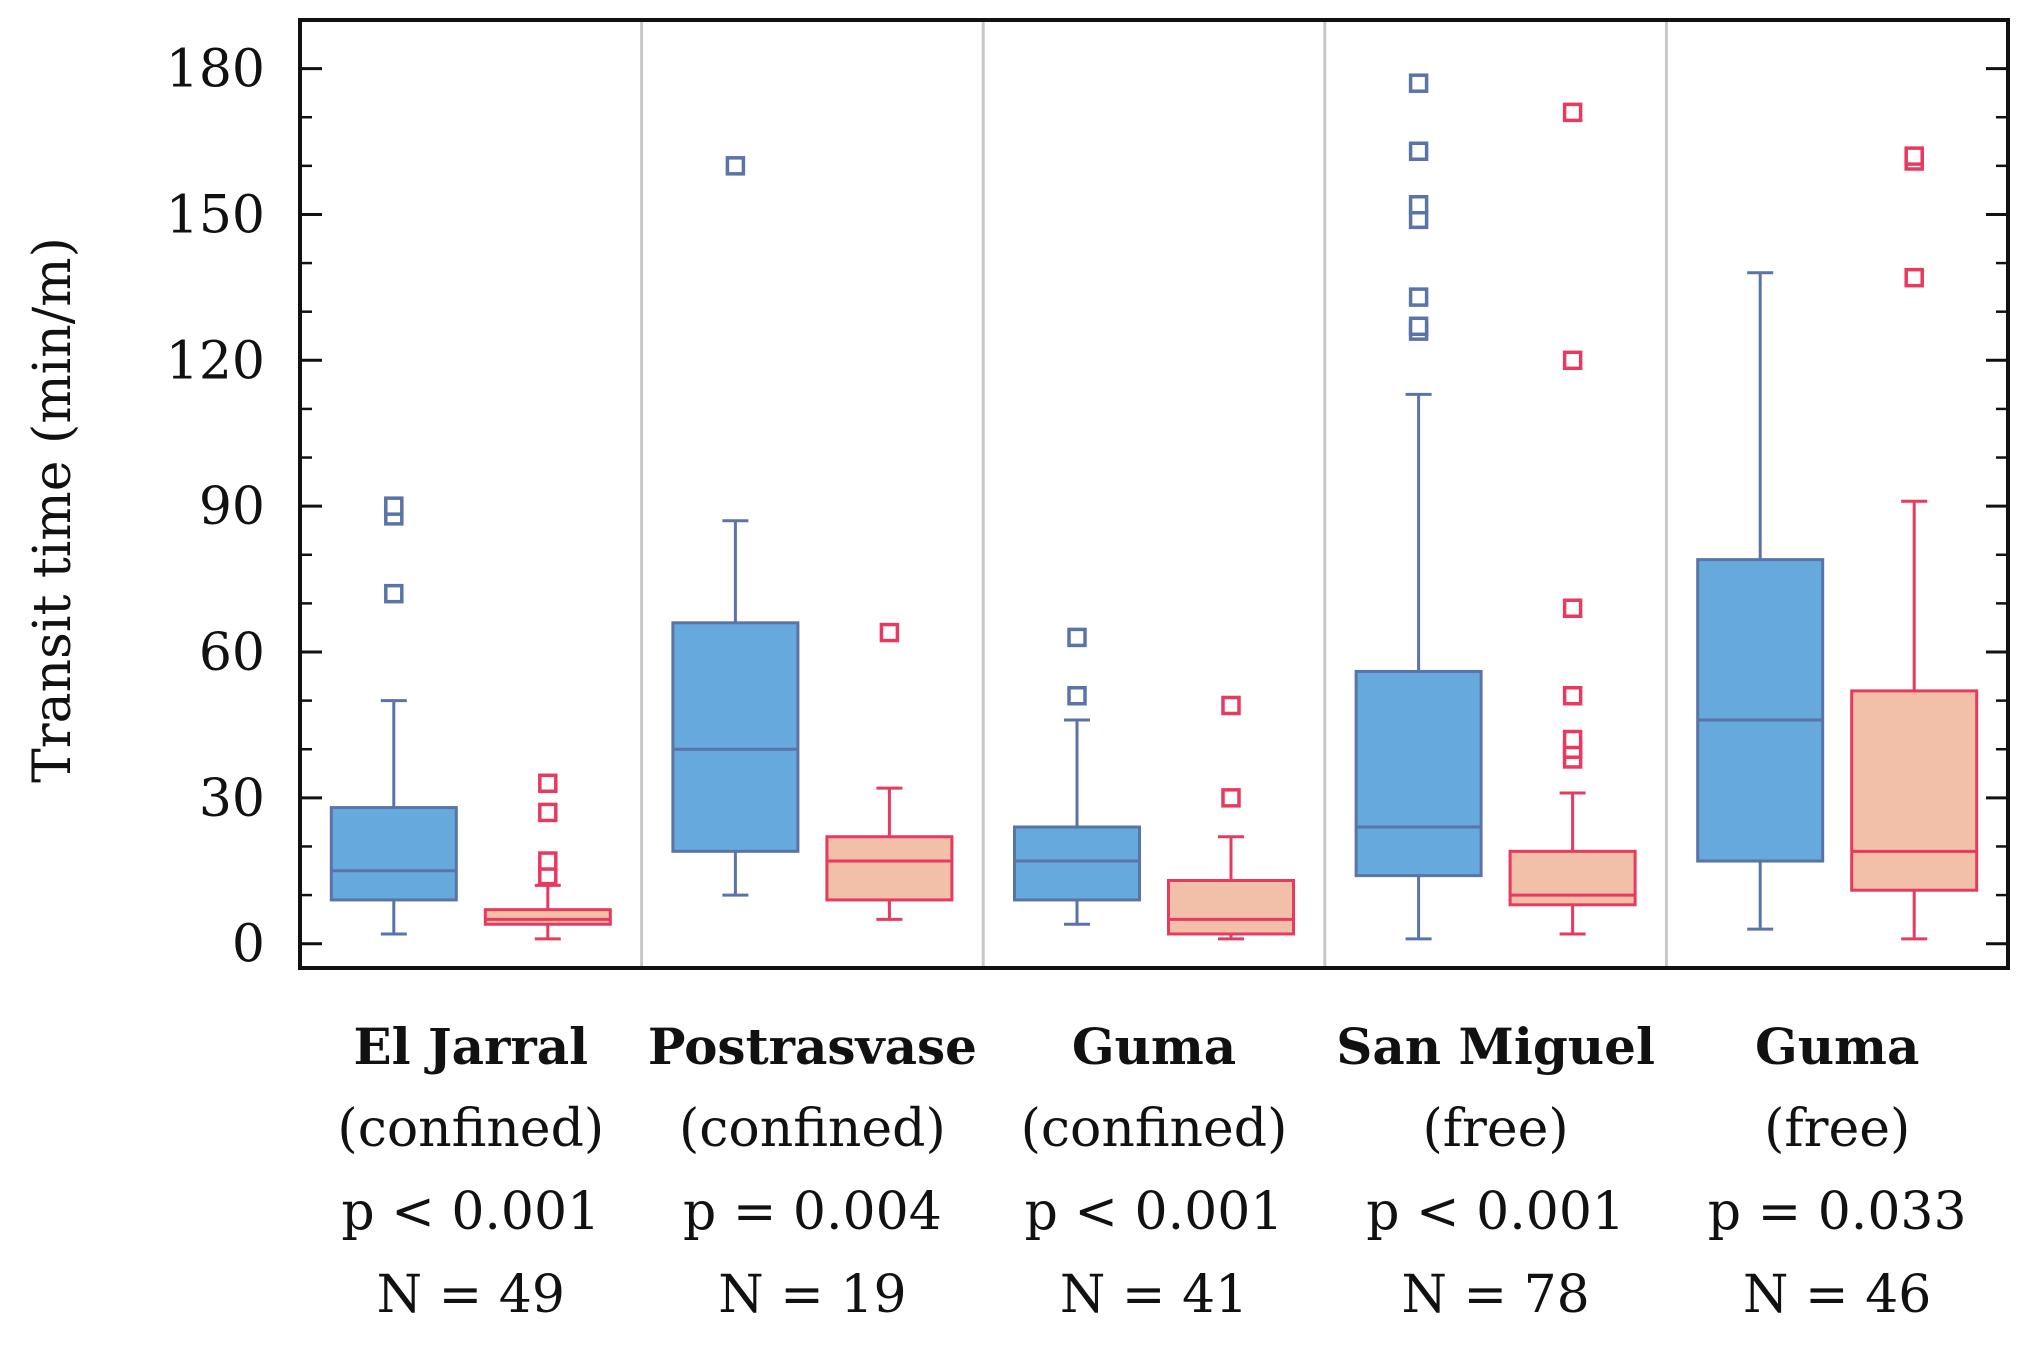 This screenshot has width=2038, height=1367. What do you see at coordinates (232, 507) in the screenshot?
I see `y-tick-label: 90` at bounding box center [232, 507].